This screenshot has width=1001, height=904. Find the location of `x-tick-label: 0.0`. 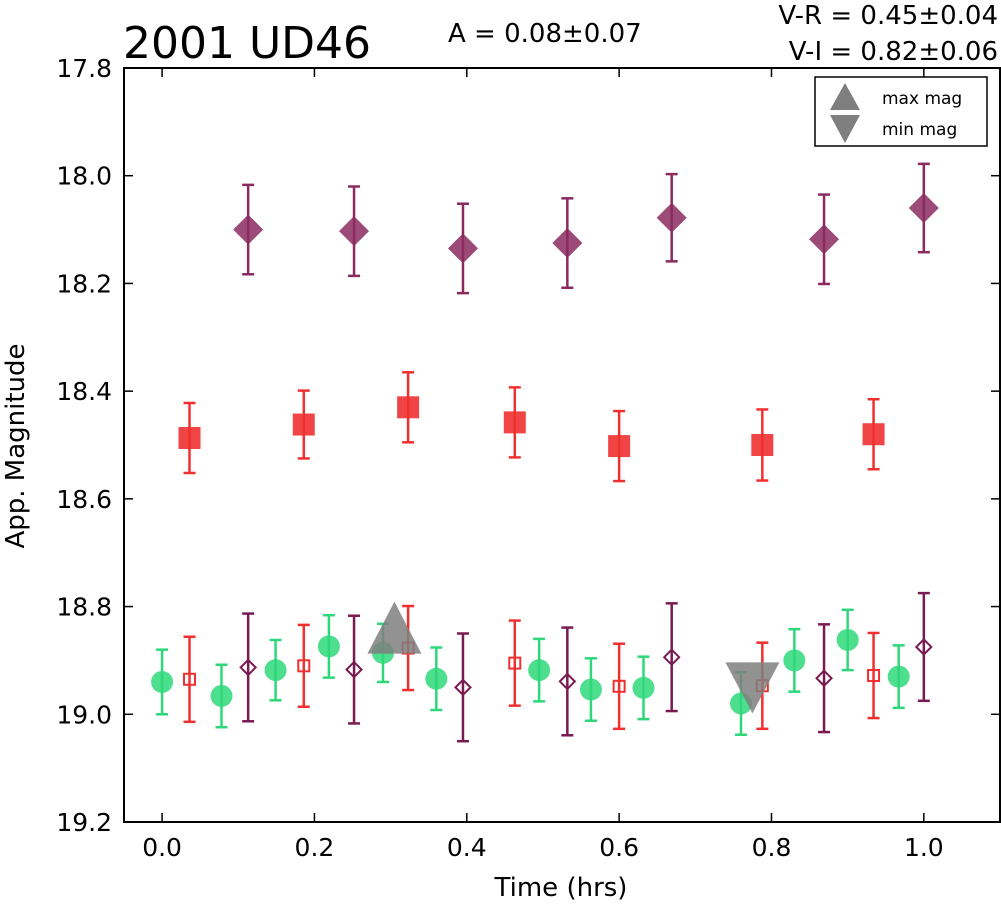

x-tick-label: 0.0 is located at coordinates (162, 847).